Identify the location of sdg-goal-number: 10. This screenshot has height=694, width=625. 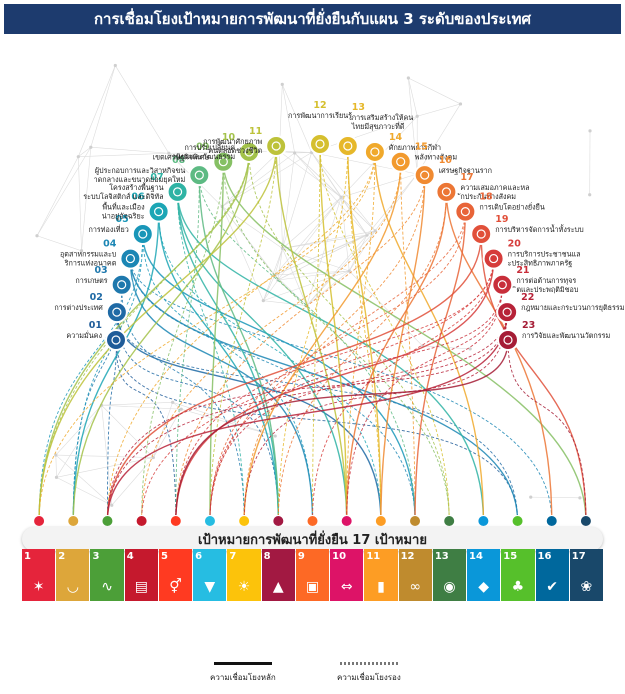
(339, 556).